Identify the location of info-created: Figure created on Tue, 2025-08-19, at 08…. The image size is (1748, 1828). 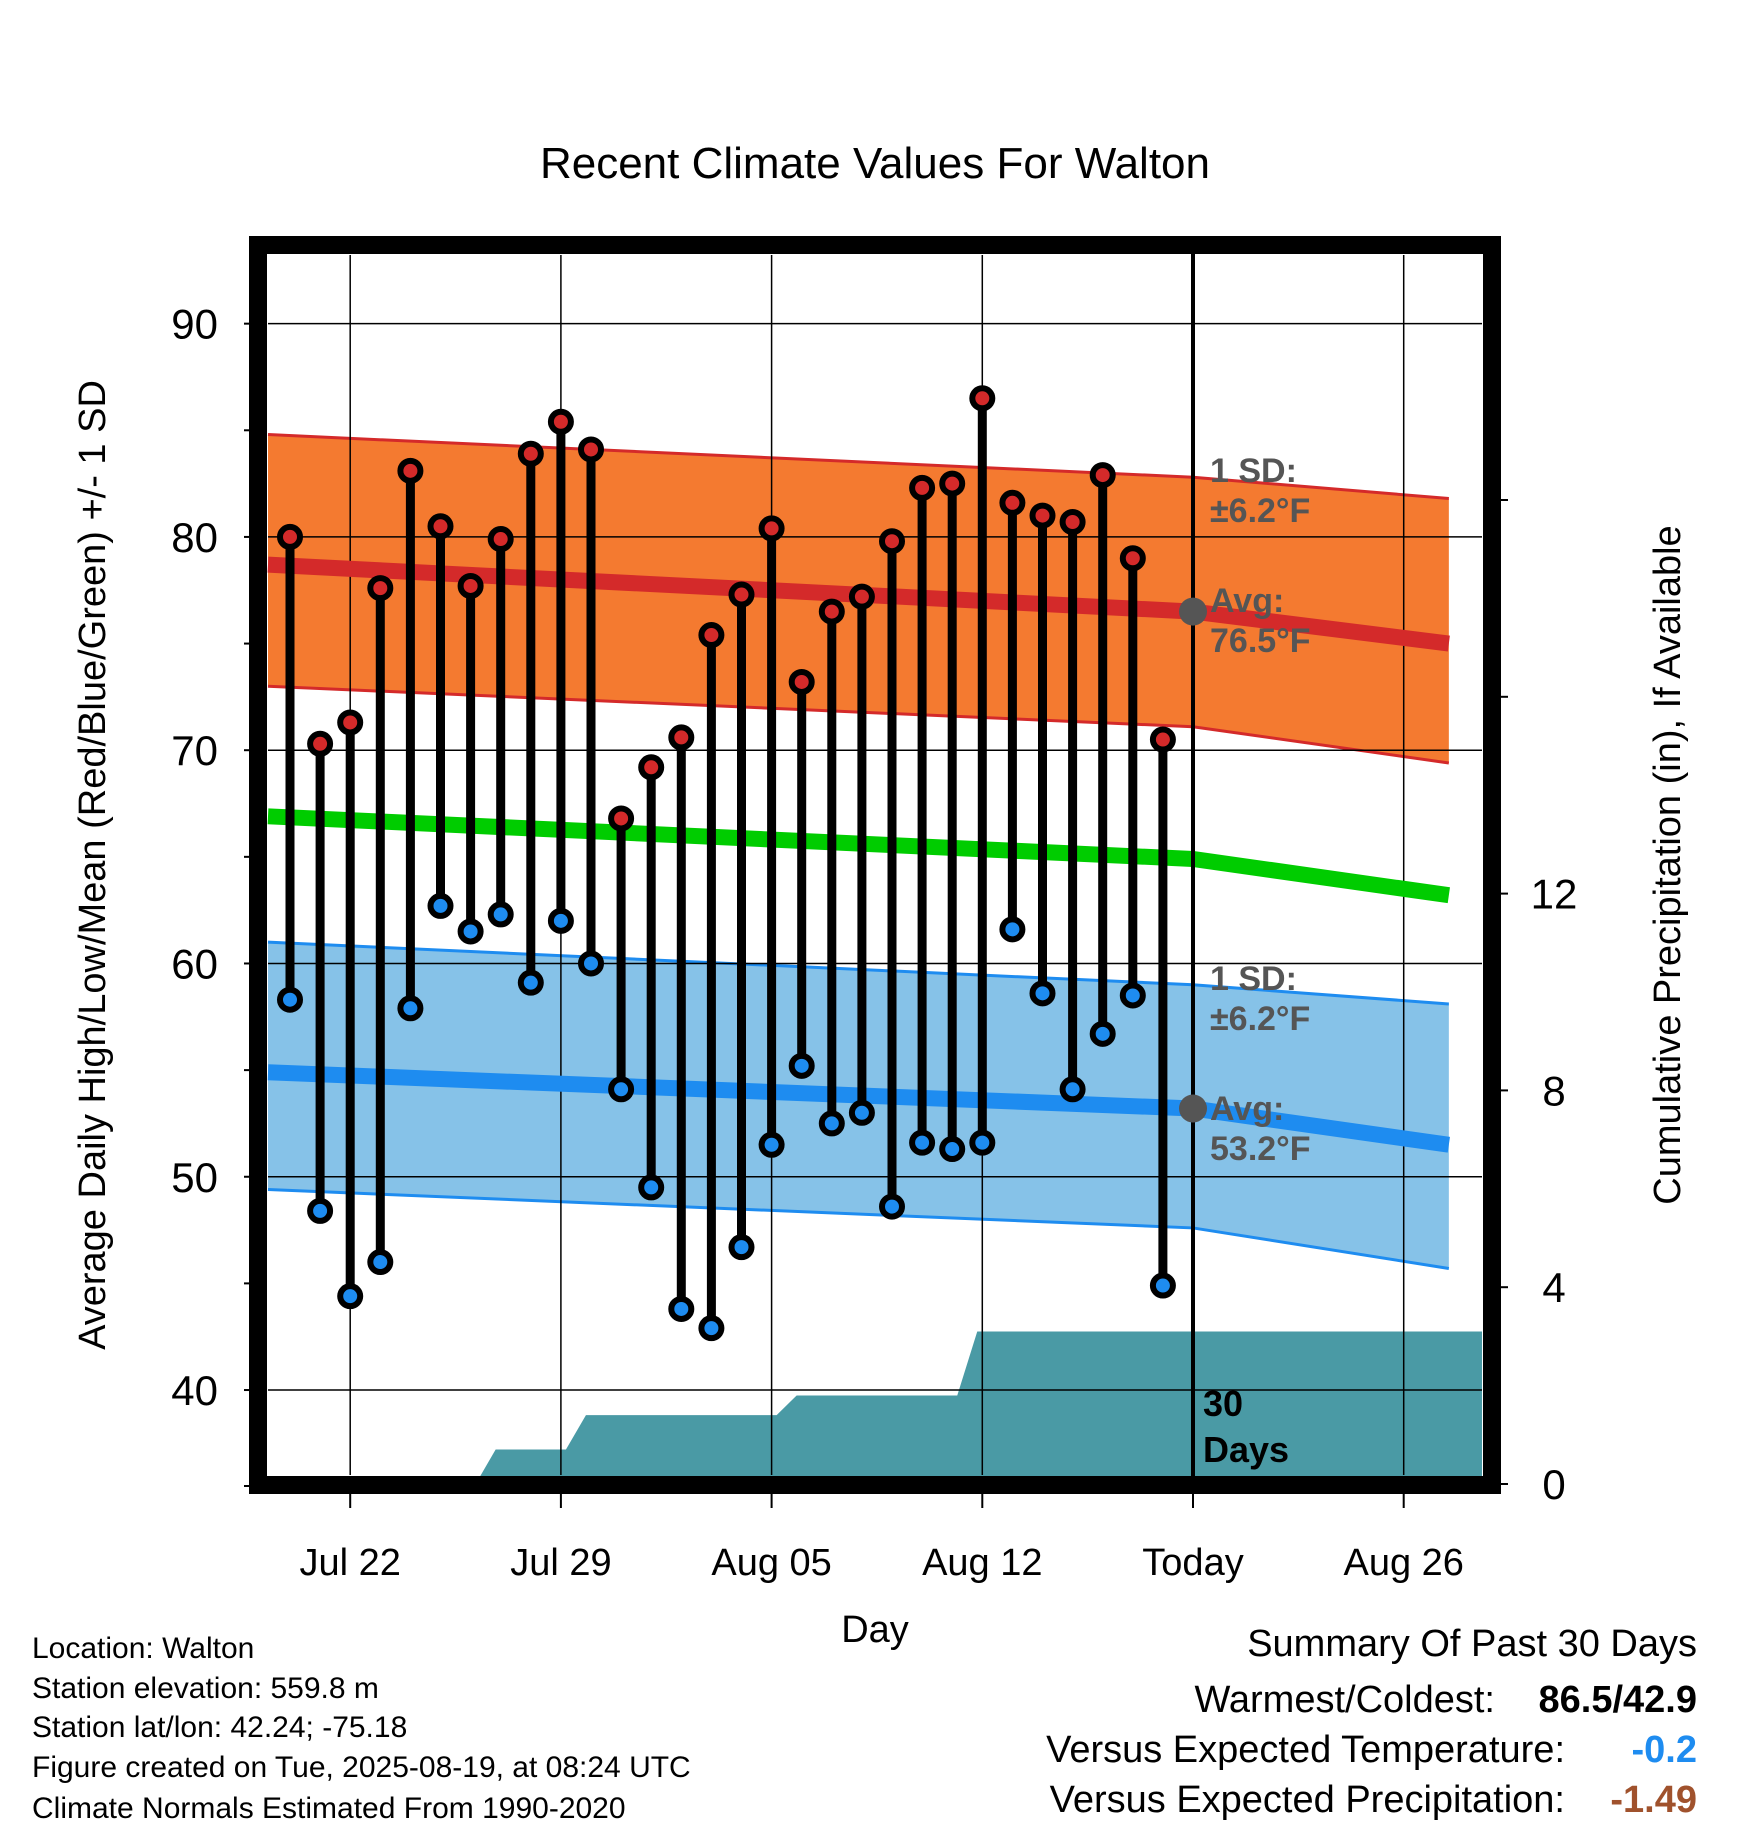
(361, 1767).